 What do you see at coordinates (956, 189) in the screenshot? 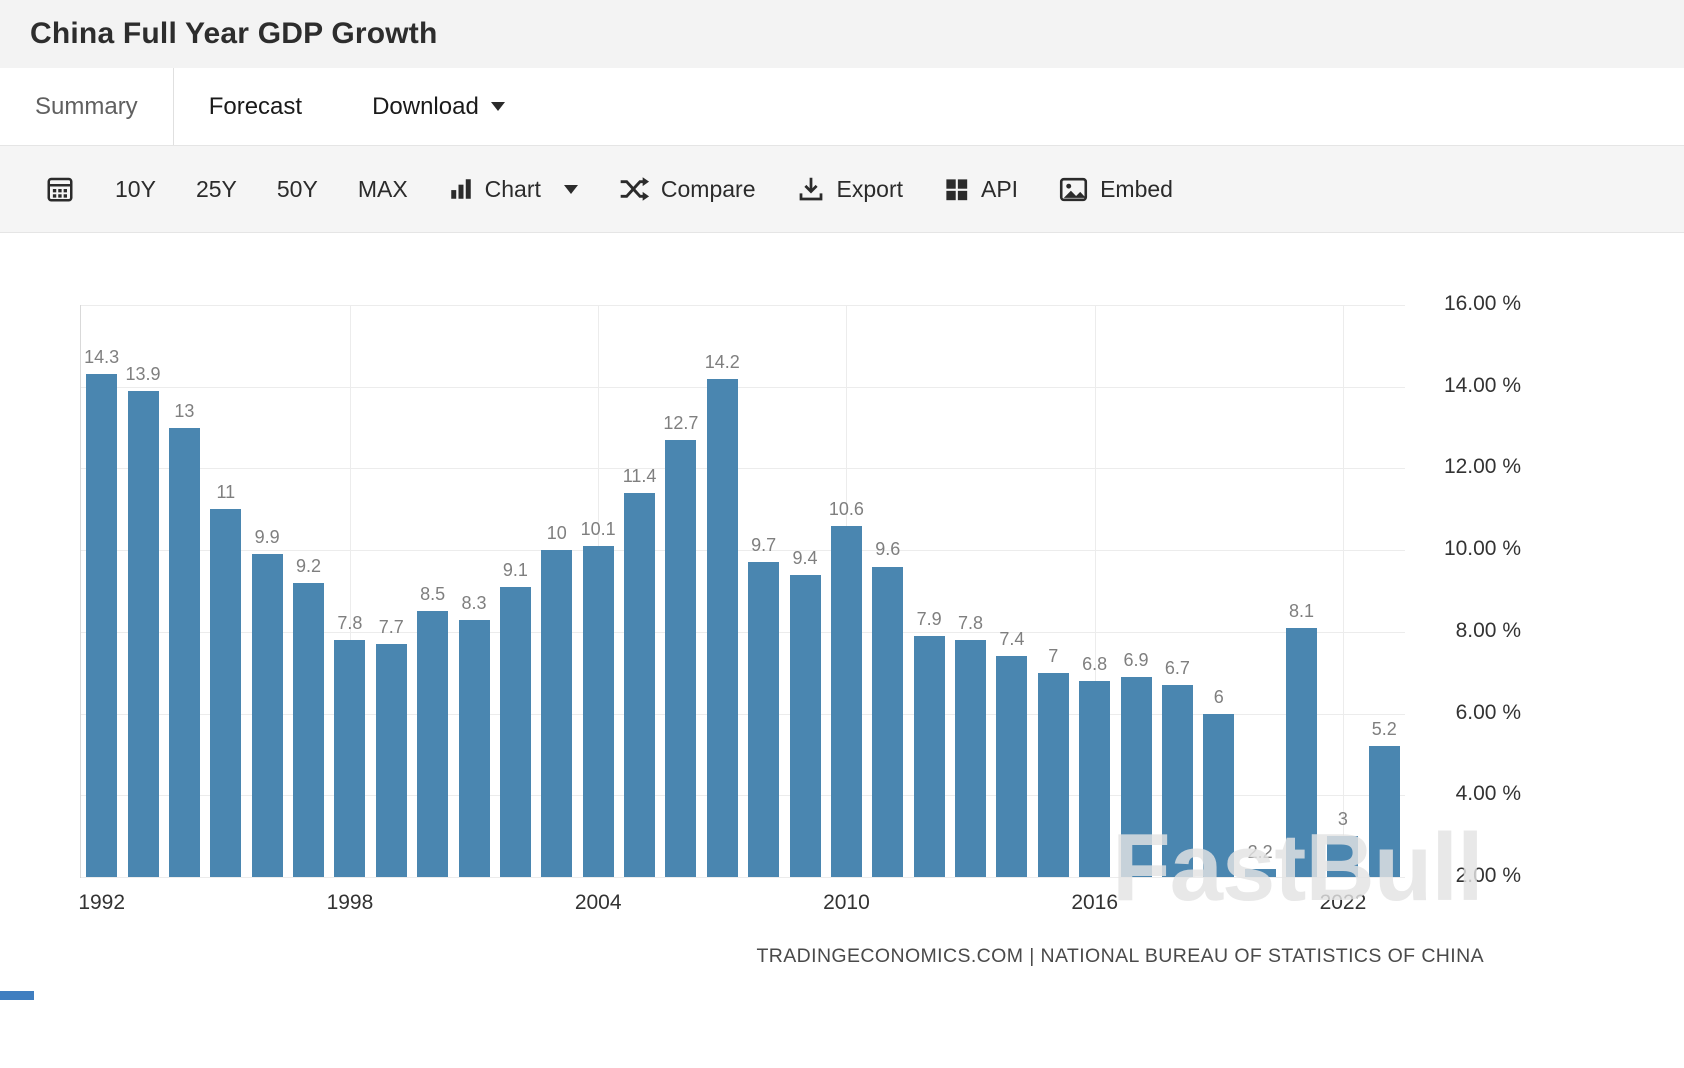
I see `api-grid-icon` at bounding box center [956, 189].